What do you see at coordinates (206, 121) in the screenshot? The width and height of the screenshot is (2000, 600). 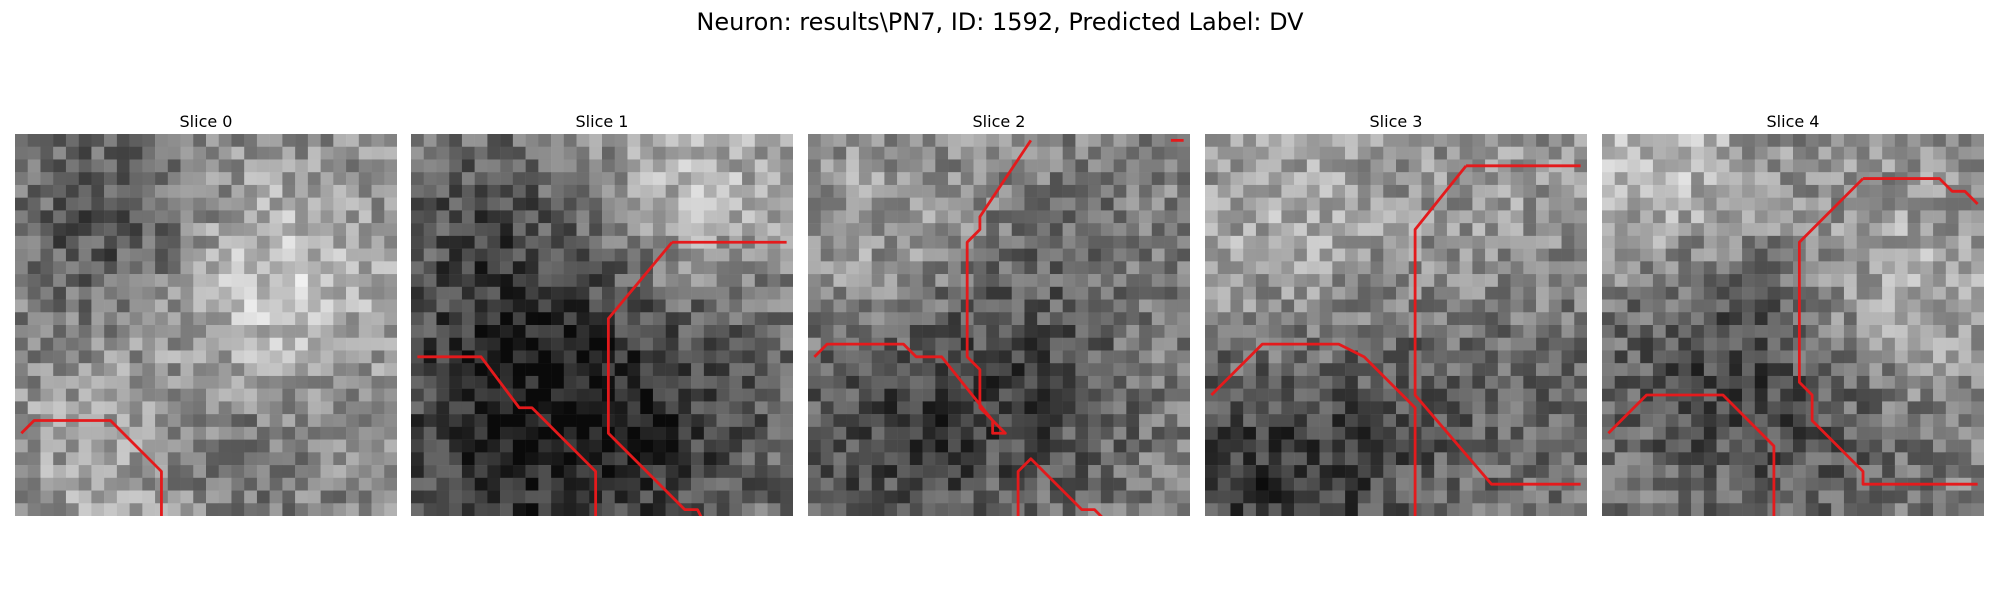 I see `slice-title: Slice 0` at bounding box center [206, 121].